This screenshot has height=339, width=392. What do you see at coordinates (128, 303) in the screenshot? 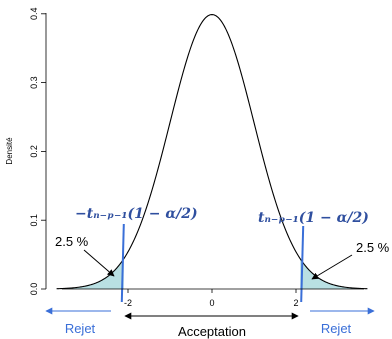
I see `x-tick-label: -2` at bounding box center [128, 303].